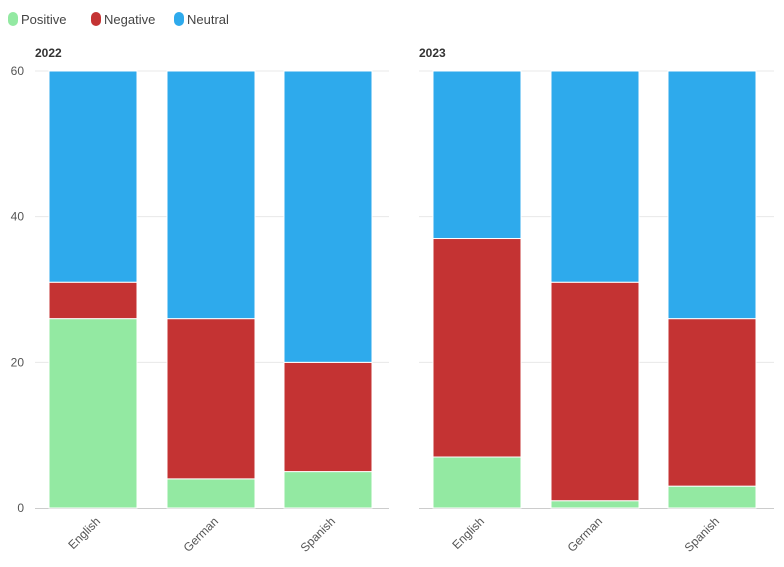 This screenshot has height=567, width=784. What do you see at coordinates (96, 19) in the screenshot?
I see `legend-swatch-negative` at bounding box center [96, 19].